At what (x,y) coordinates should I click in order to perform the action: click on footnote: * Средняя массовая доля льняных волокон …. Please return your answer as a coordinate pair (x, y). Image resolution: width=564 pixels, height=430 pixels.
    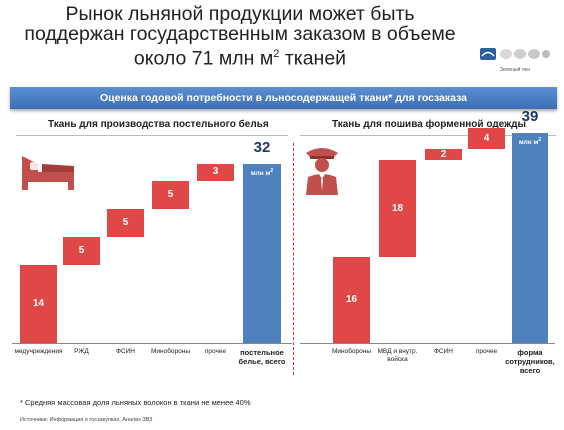
    Looking at the image, I should click on (135, 402).